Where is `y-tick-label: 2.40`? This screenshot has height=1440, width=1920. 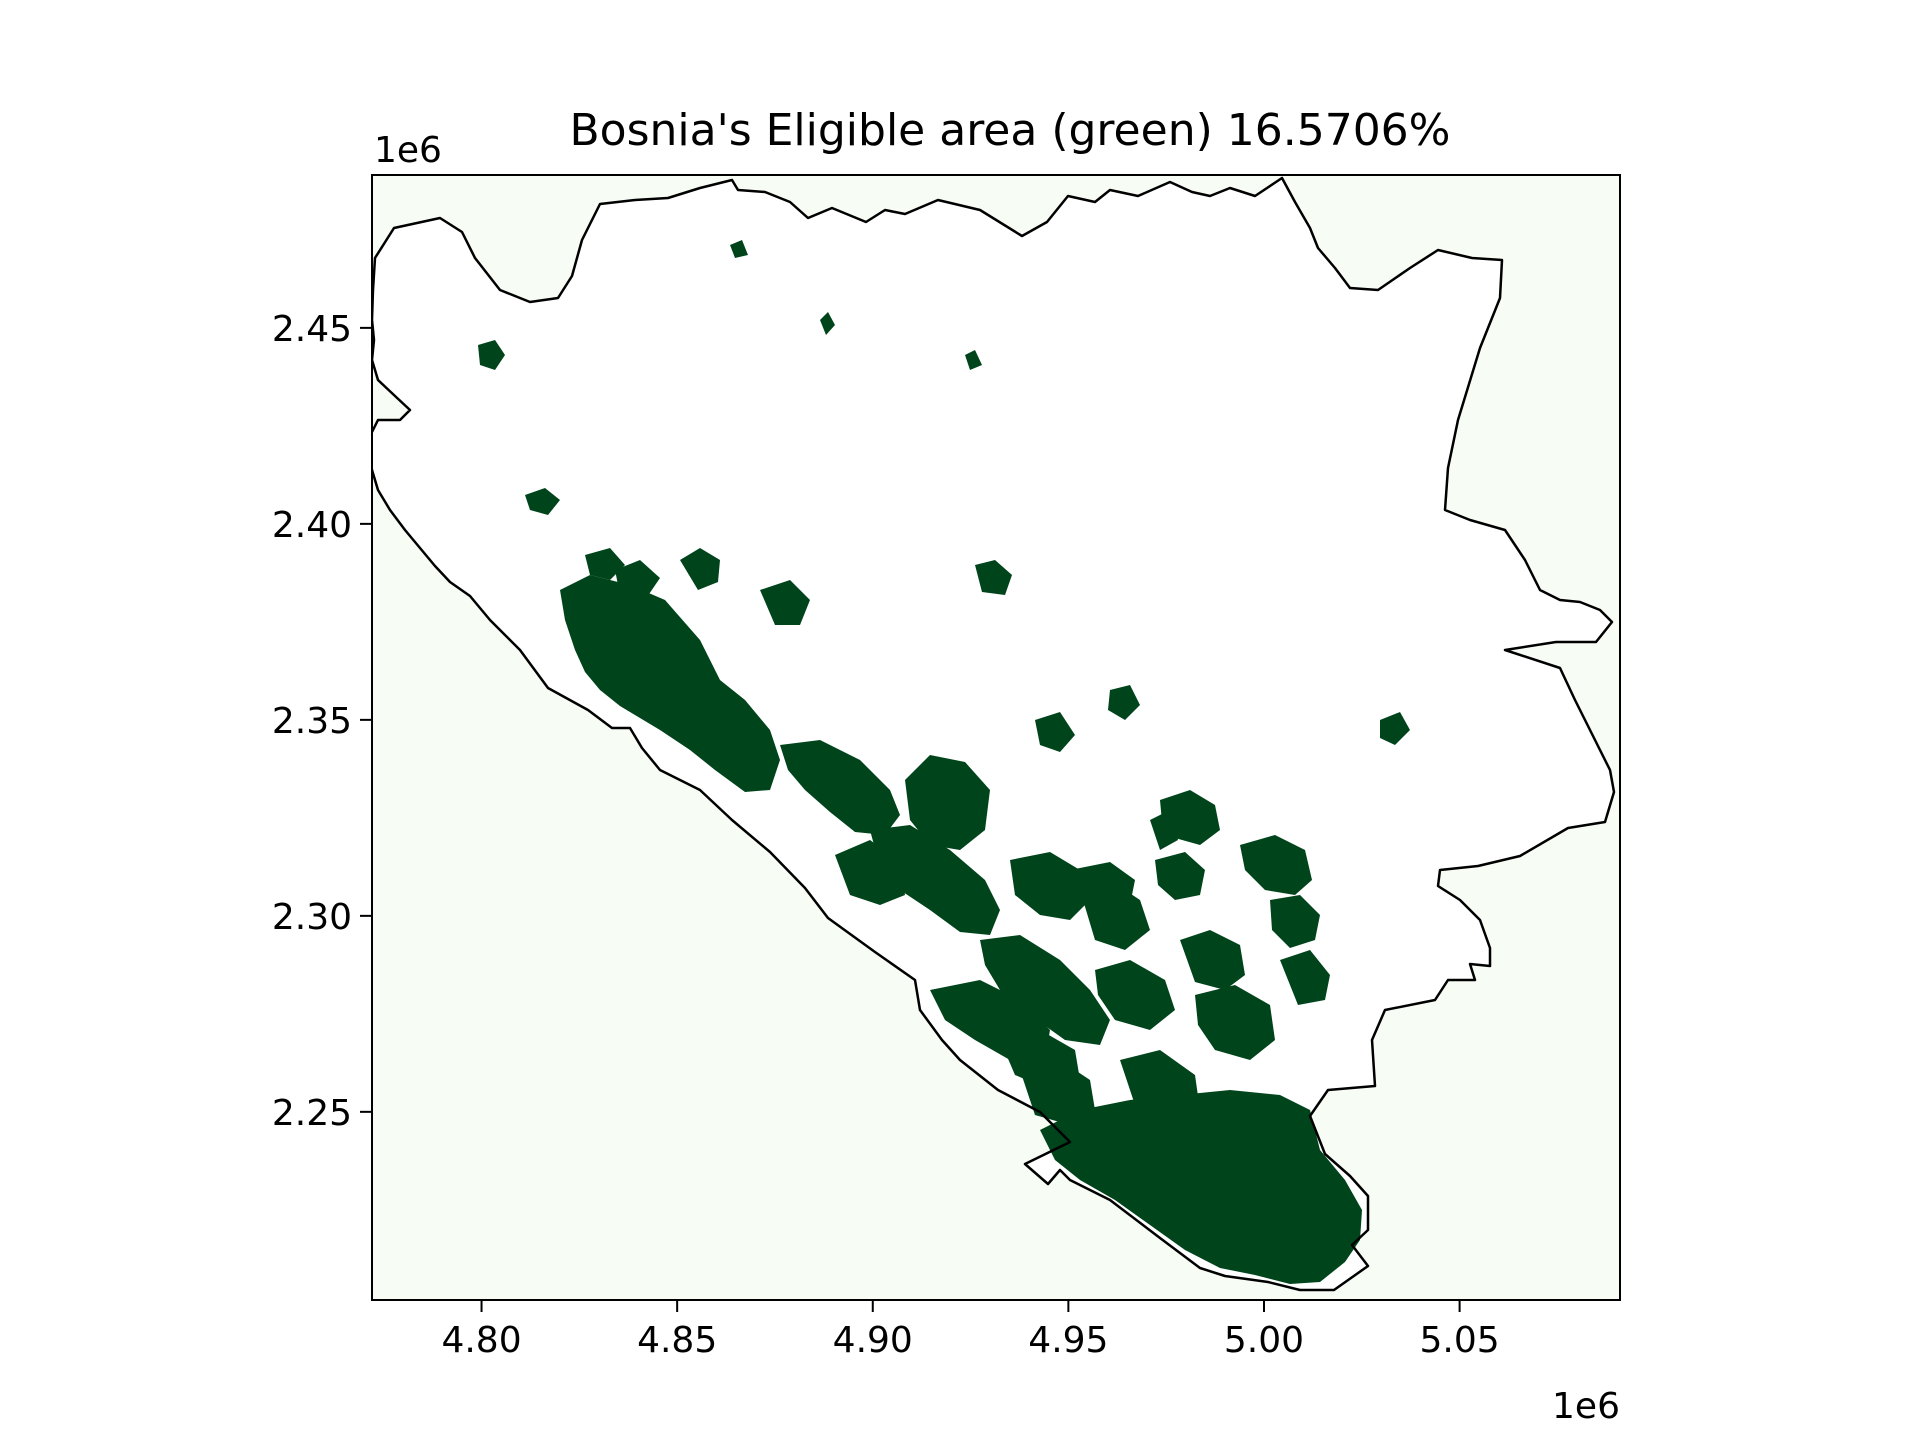 y-tick-label: 2.40 is located at coordinates (312, 525).